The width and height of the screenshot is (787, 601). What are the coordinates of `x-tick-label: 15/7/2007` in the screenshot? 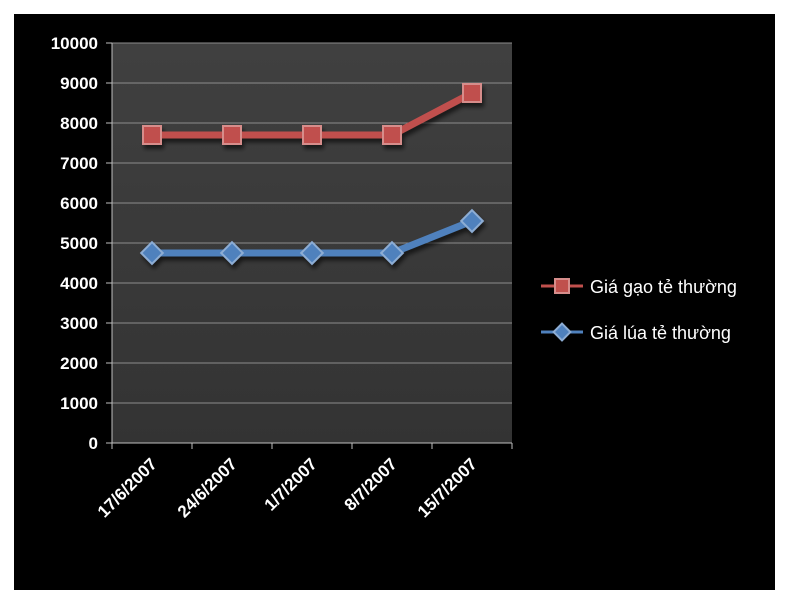 It's located at (447, 487).